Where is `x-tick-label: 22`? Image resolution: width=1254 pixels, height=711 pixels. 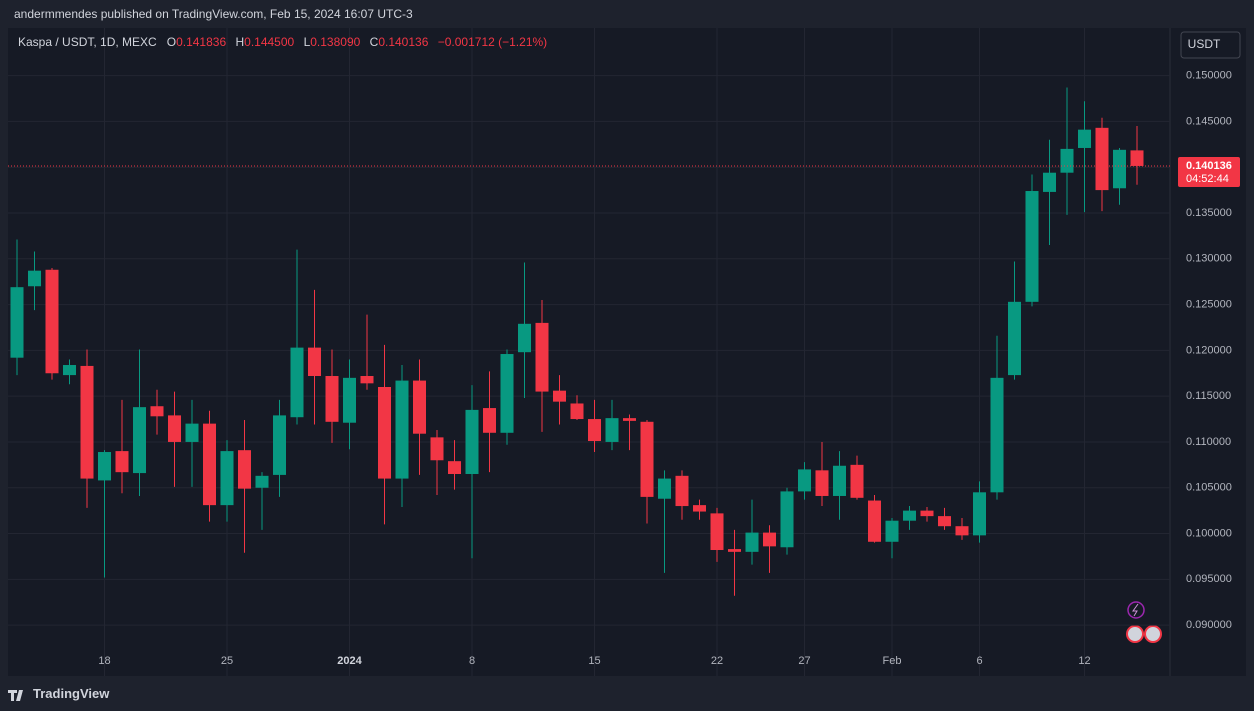
x-tick-label: 22 is located at coordinates (717, 661).